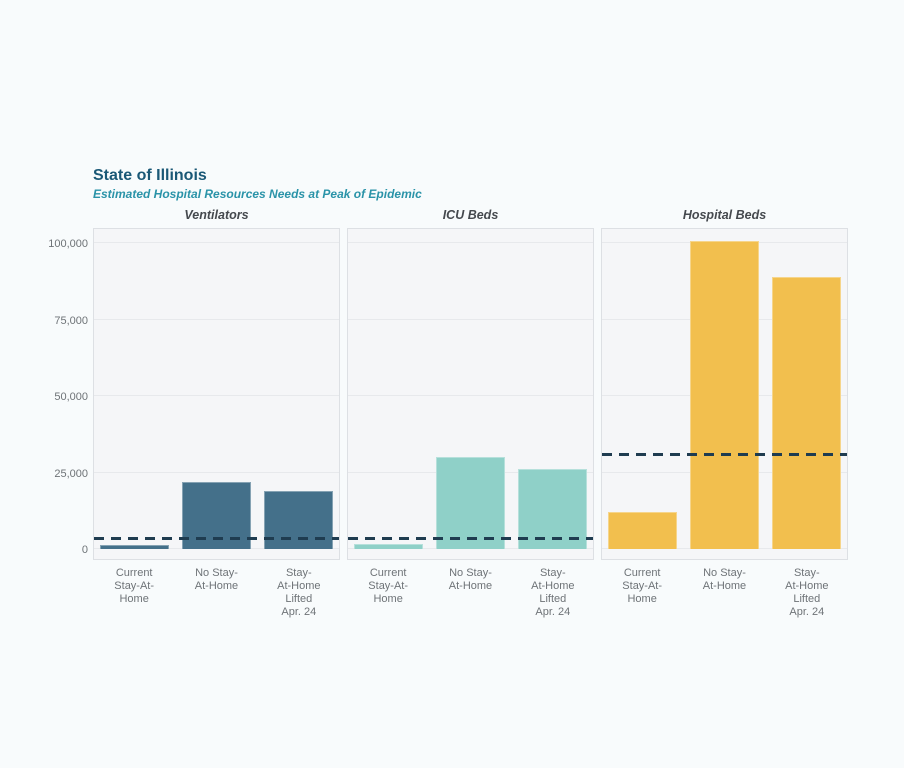 The width and height of the screenshot is (904, 768). What do you see at coordinates (71, 397) in the screenshot?
I see `y-tick-label: 50,000` at bounding box center [71, 397].